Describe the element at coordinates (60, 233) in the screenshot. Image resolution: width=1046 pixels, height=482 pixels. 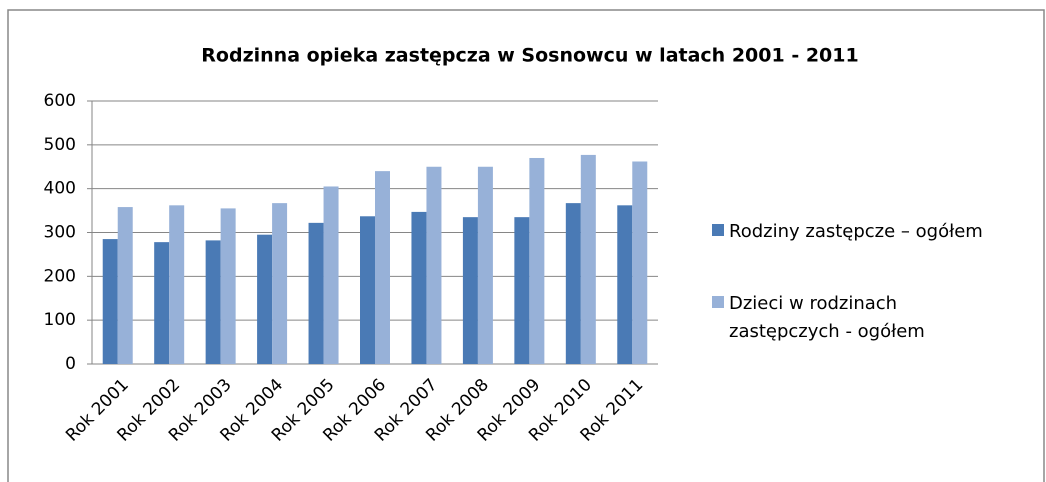
I see `y-tick-label: 300` at that location.